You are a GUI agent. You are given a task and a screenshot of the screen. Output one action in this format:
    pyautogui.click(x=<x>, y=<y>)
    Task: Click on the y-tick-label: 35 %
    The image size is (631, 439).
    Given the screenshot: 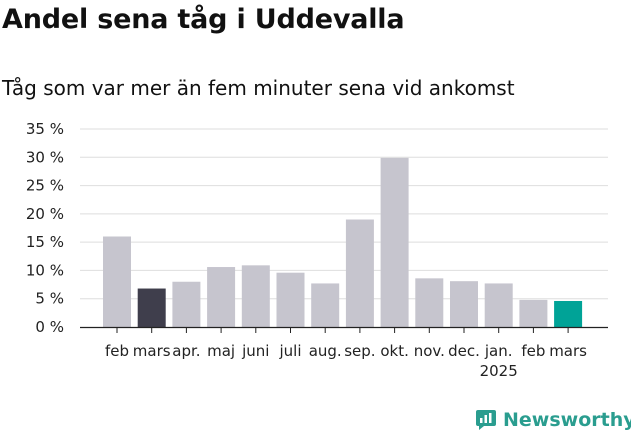 What is the action you would take?
    pyautogui.click(x=45, y=129)
    